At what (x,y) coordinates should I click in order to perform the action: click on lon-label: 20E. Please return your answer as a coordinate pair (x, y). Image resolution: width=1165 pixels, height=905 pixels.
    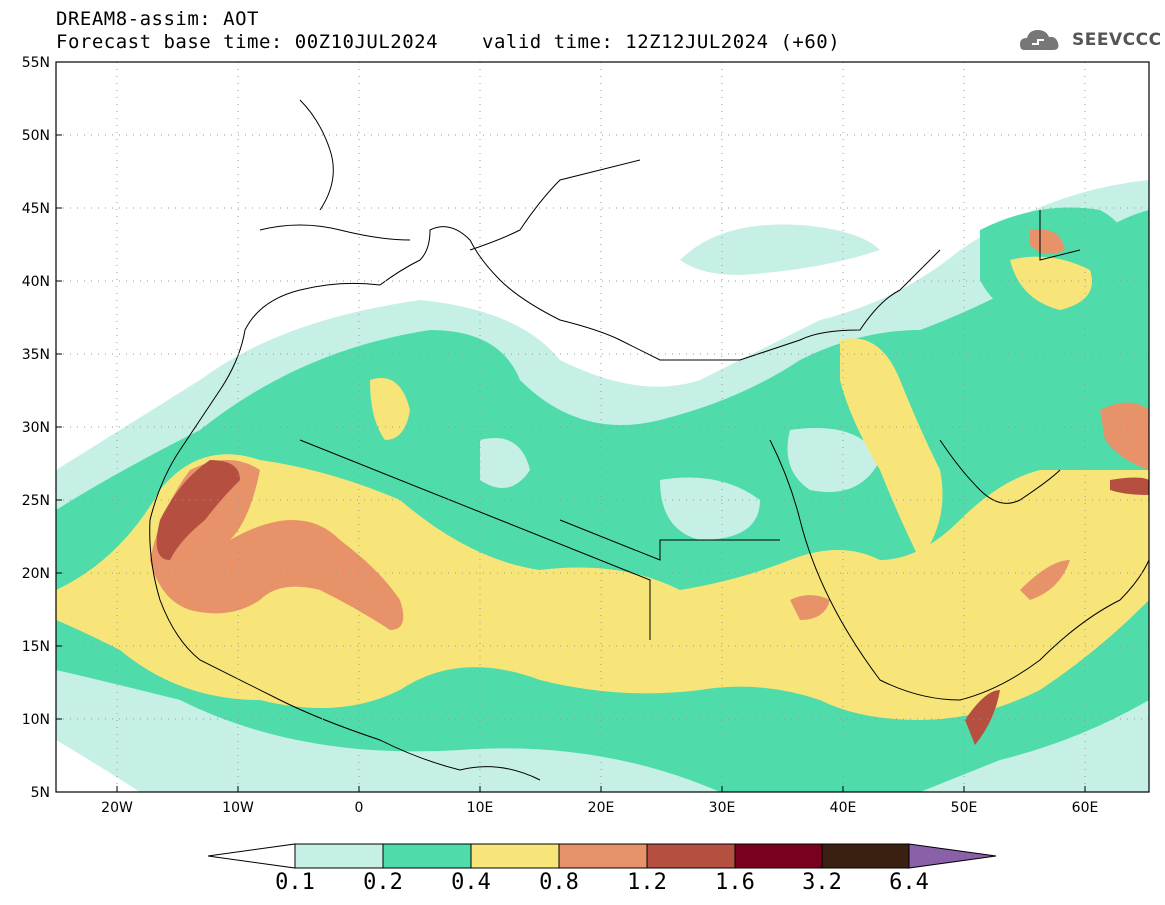
    Looking at the image, I should click on (601, 808).